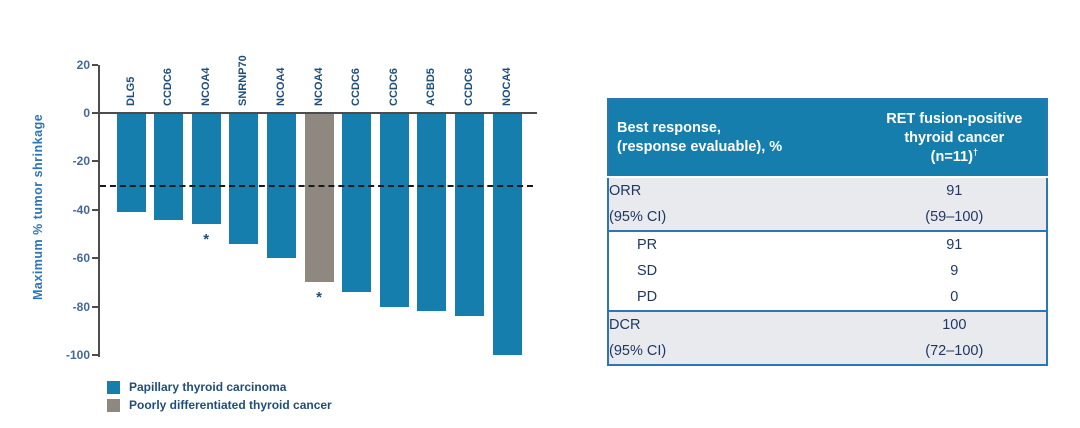 The width and height of the screenshot is (1080, 428). What do you see at coordinates (954, 351) in the screenshot?
I see `row-value: (72–100)` at bounding box center [954, 351].